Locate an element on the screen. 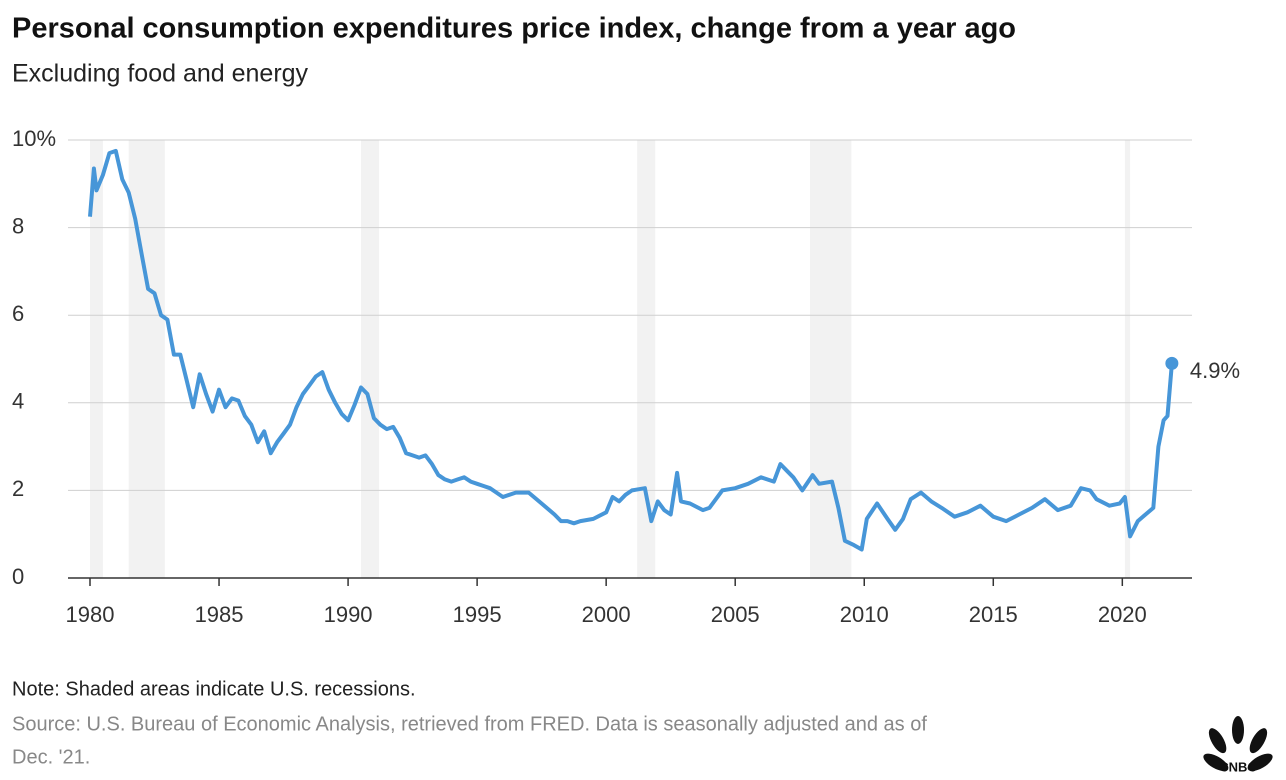  y-tick-label: 6 is located at coordinates (18, 313).